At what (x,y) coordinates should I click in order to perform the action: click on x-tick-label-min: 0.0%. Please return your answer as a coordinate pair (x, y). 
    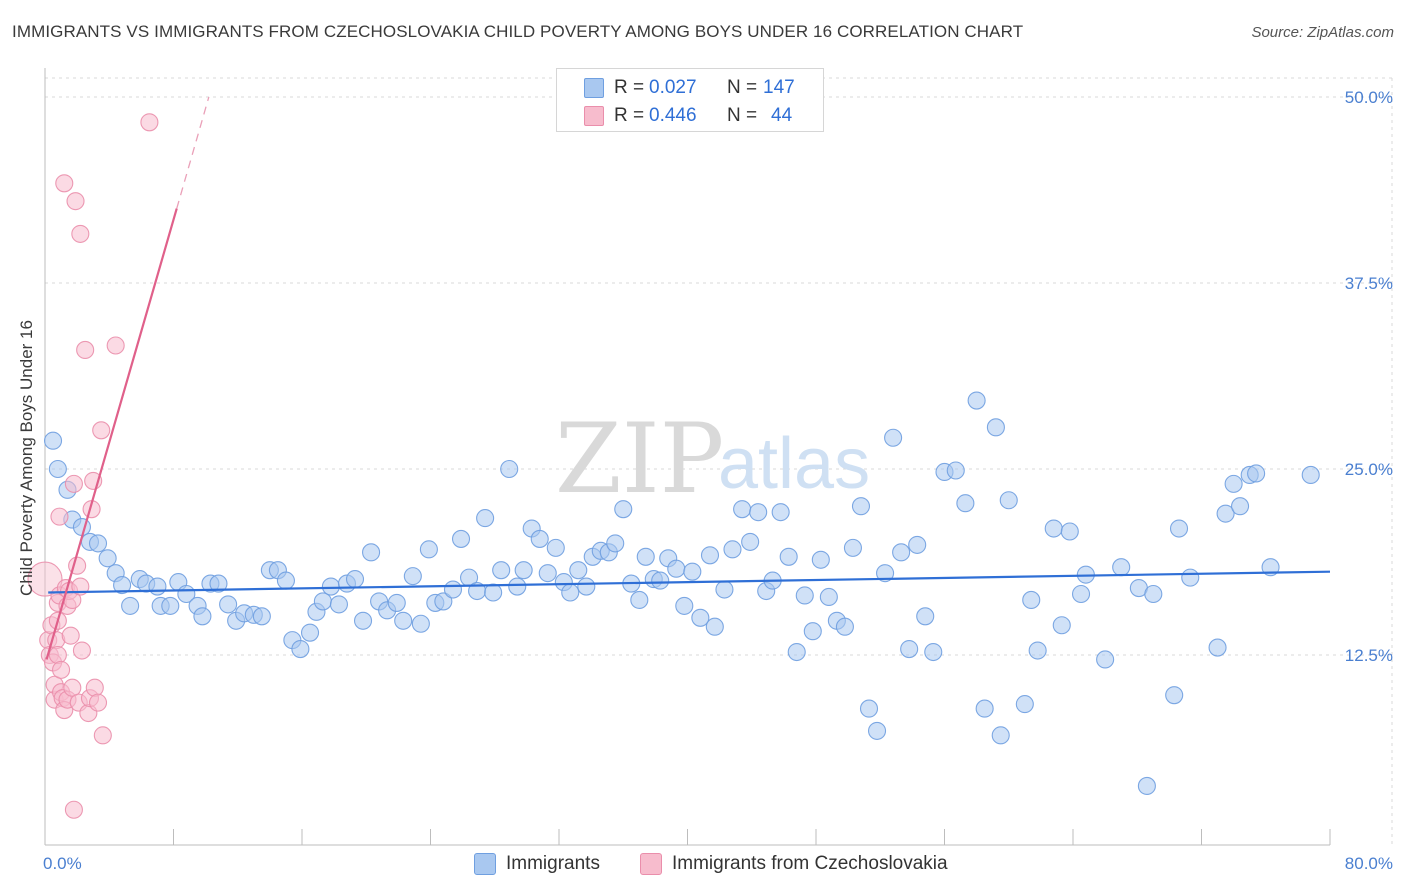
    Looking at the image, I should click on (62, 863).